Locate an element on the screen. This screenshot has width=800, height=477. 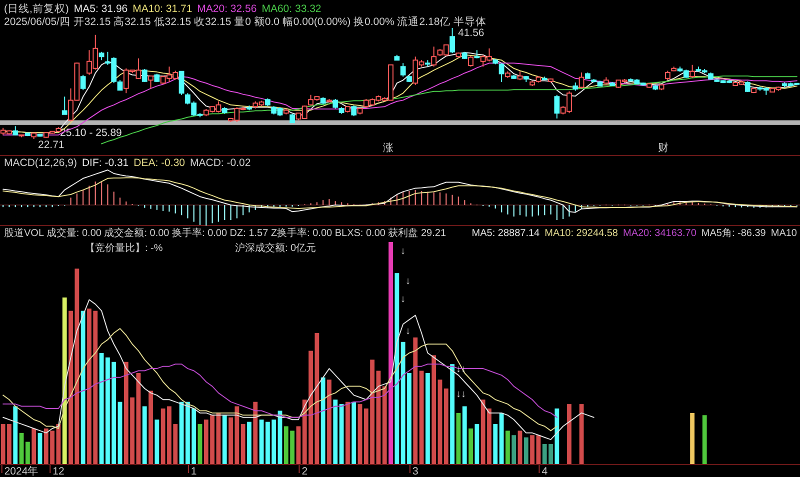
note: 沪深成交额: 0亿元 is located at coordinates (275, 248).